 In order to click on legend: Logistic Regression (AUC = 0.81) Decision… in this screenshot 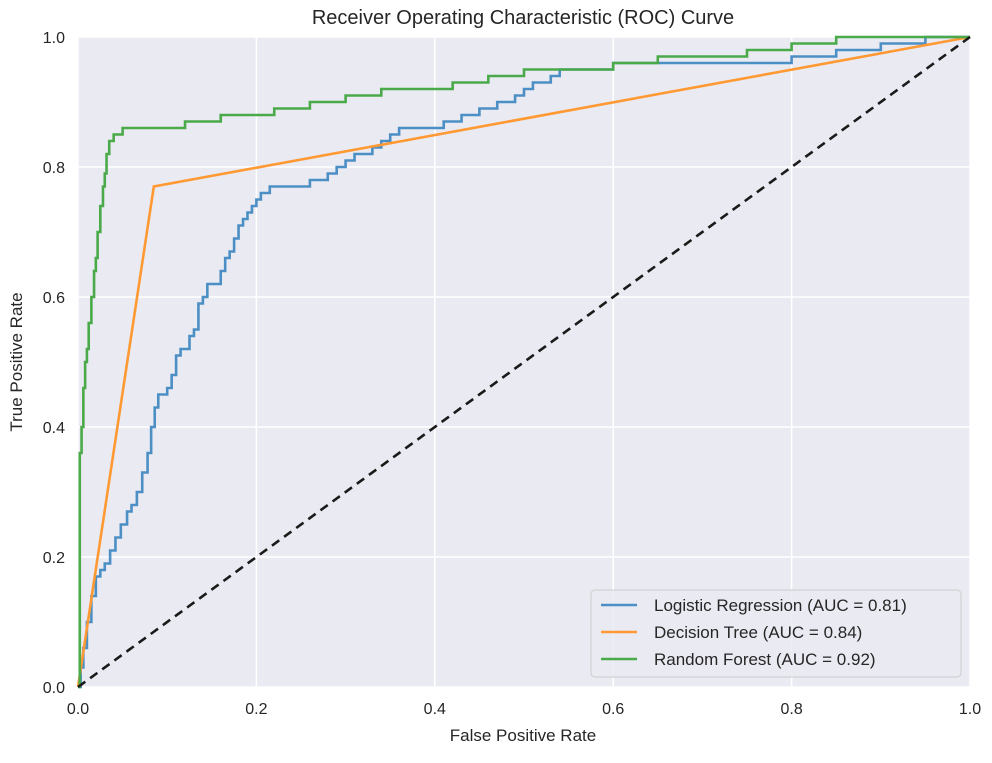, I will do `click(776, 633)`.